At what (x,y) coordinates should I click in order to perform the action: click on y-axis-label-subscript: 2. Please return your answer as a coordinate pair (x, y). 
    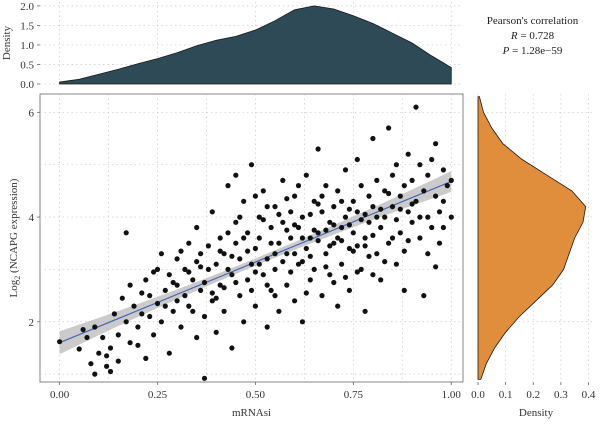
    Looking at the image, I should click on (17, 278).